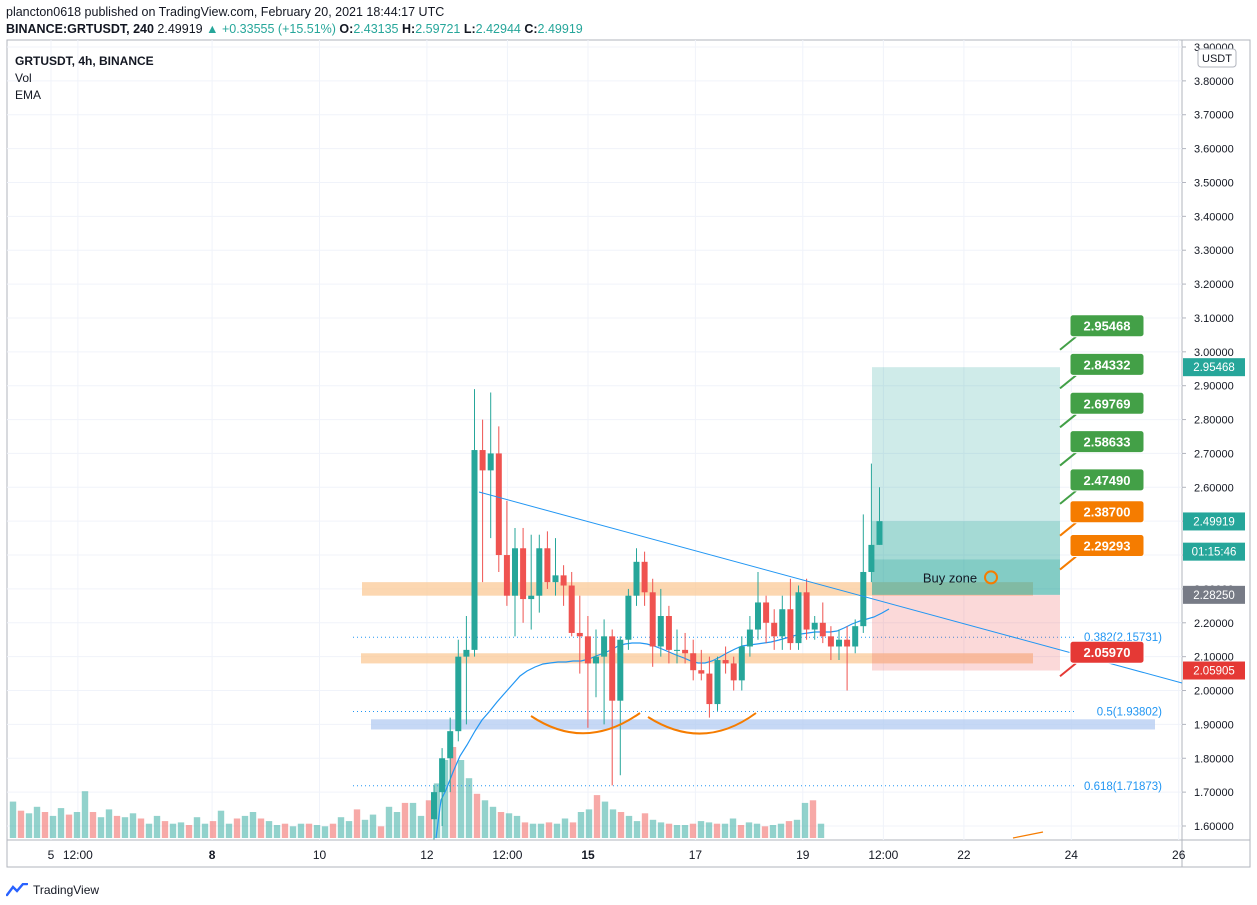 The width and height of the screenshot is (1257, 905). Describe the element at coordinates (438, 29) in the screenshot. I see `high-value: 2.59721` at that location.